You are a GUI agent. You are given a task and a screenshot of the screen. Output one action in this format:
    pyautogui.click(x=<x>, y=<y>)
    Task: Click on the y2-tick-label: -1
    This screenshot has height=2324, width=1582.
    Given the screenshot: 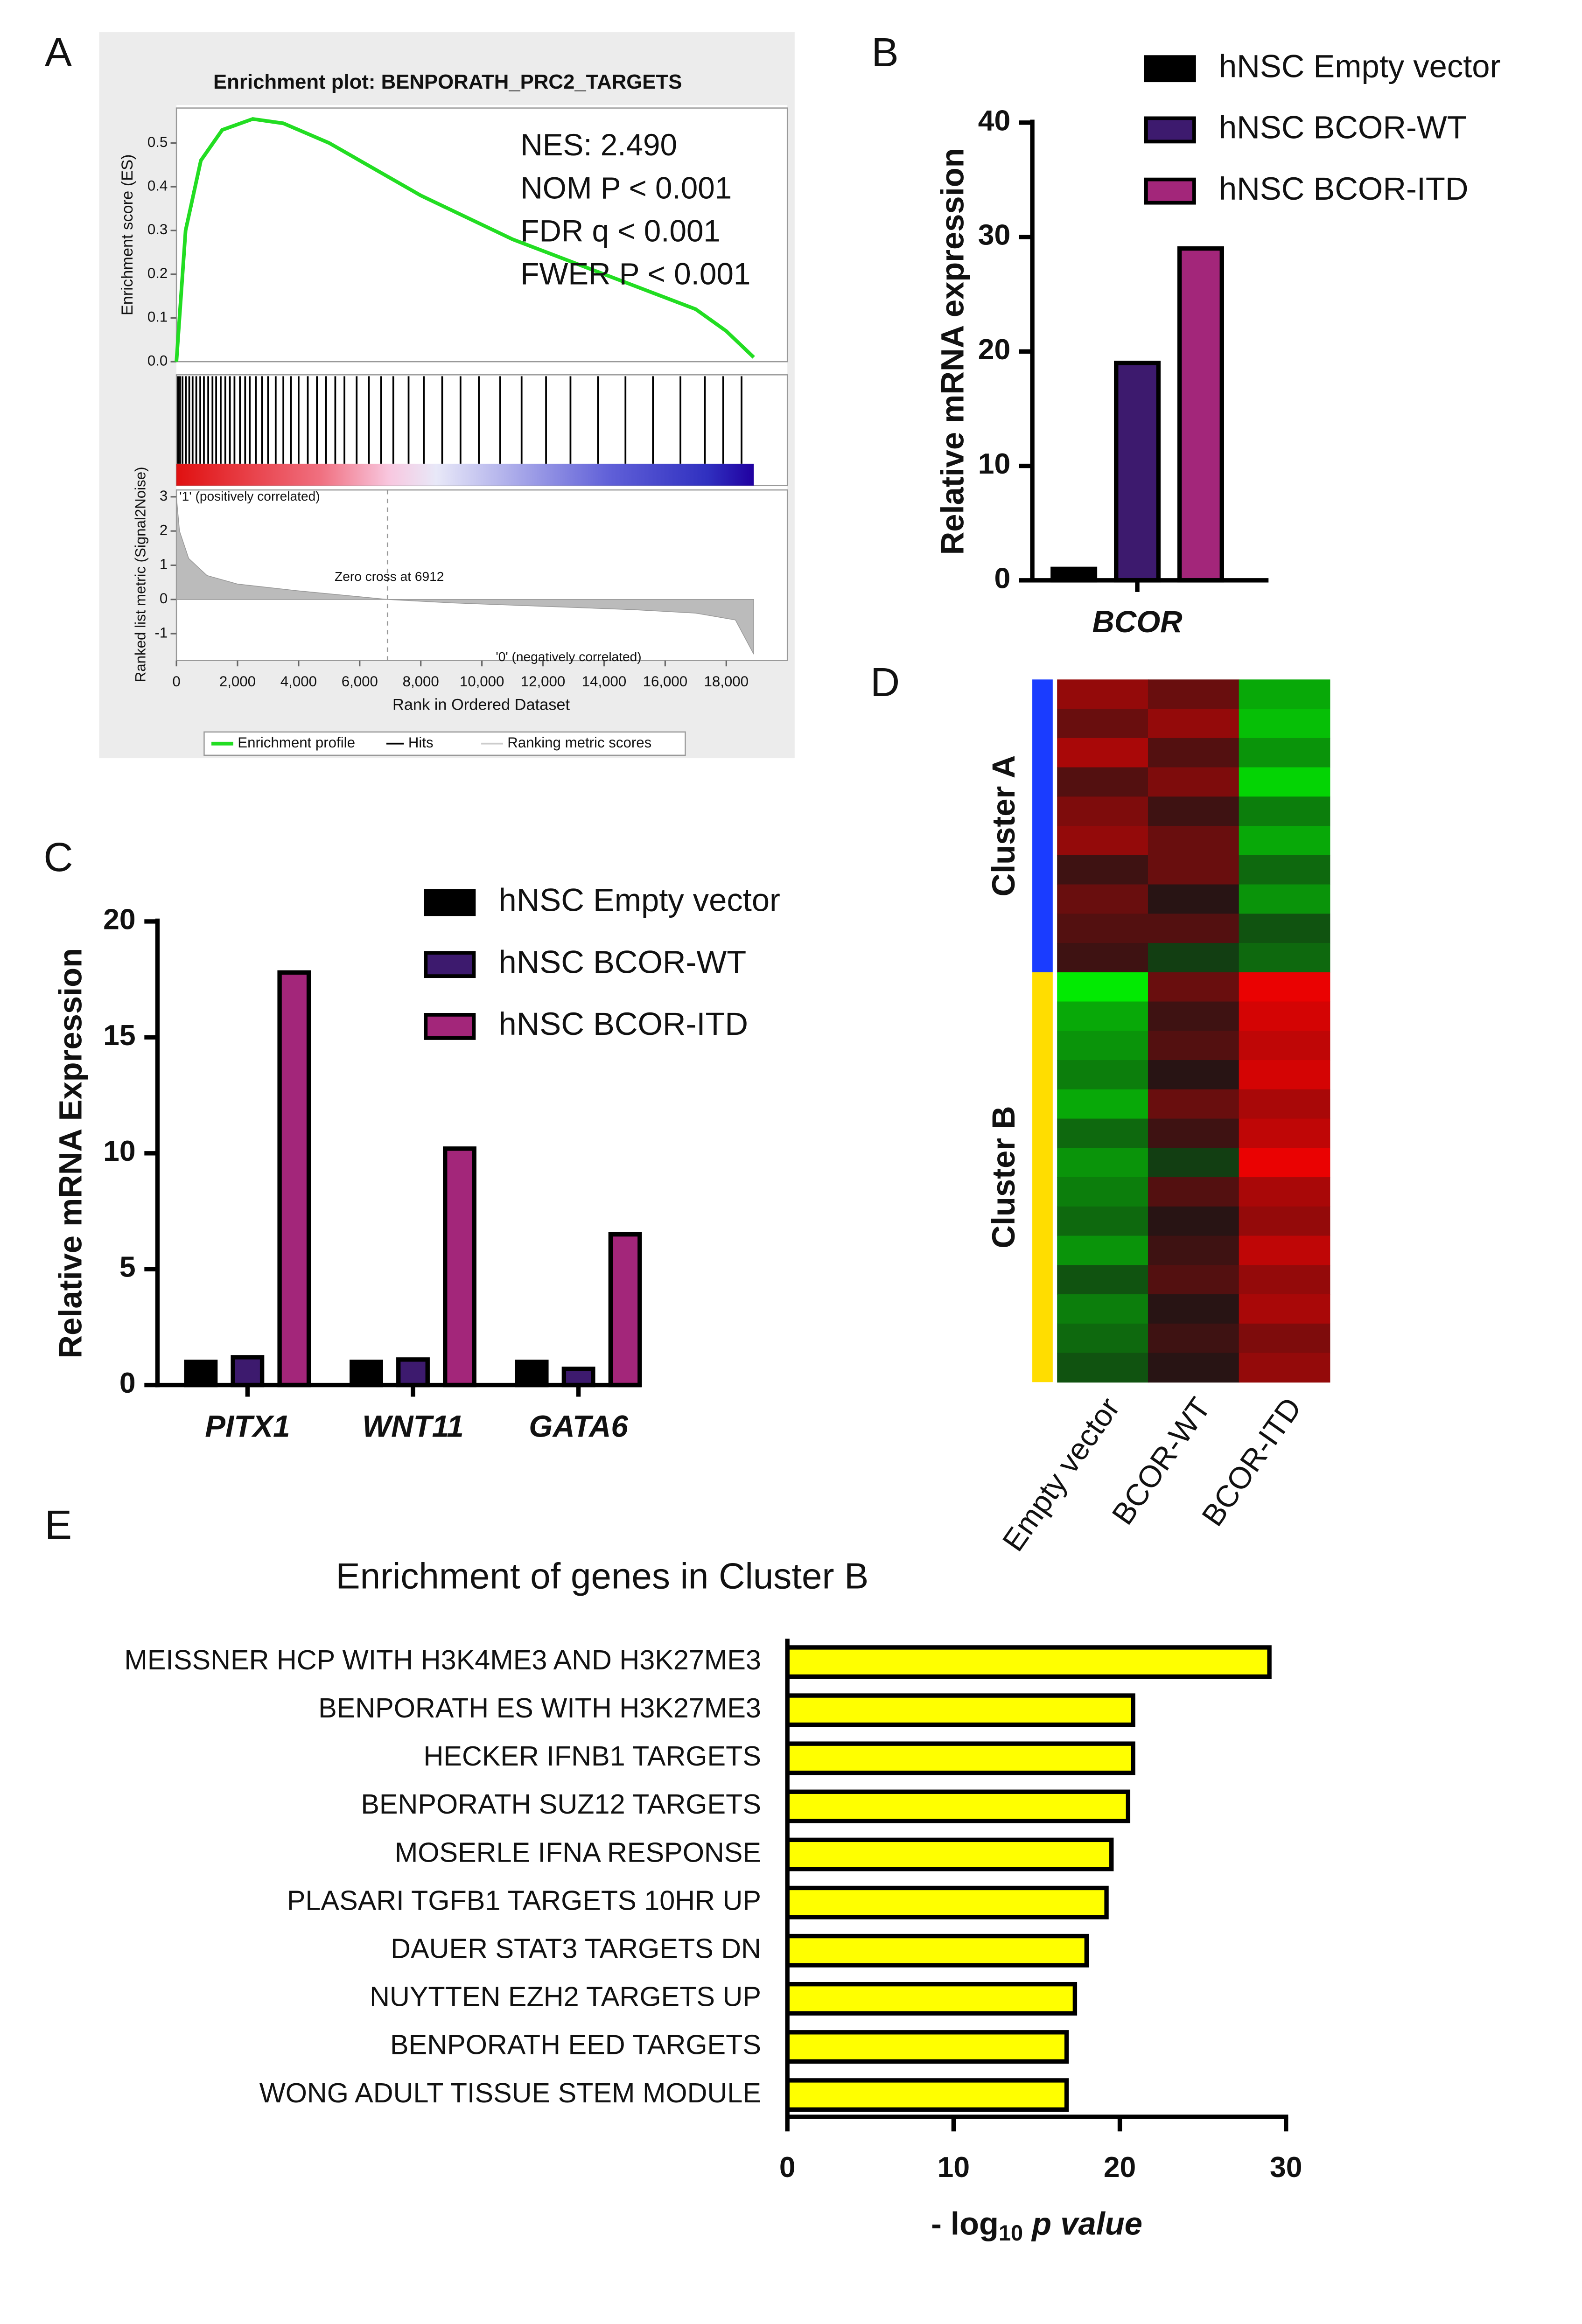 What is the action you would take?
    pyautogui.click(x=161, y=633)
    